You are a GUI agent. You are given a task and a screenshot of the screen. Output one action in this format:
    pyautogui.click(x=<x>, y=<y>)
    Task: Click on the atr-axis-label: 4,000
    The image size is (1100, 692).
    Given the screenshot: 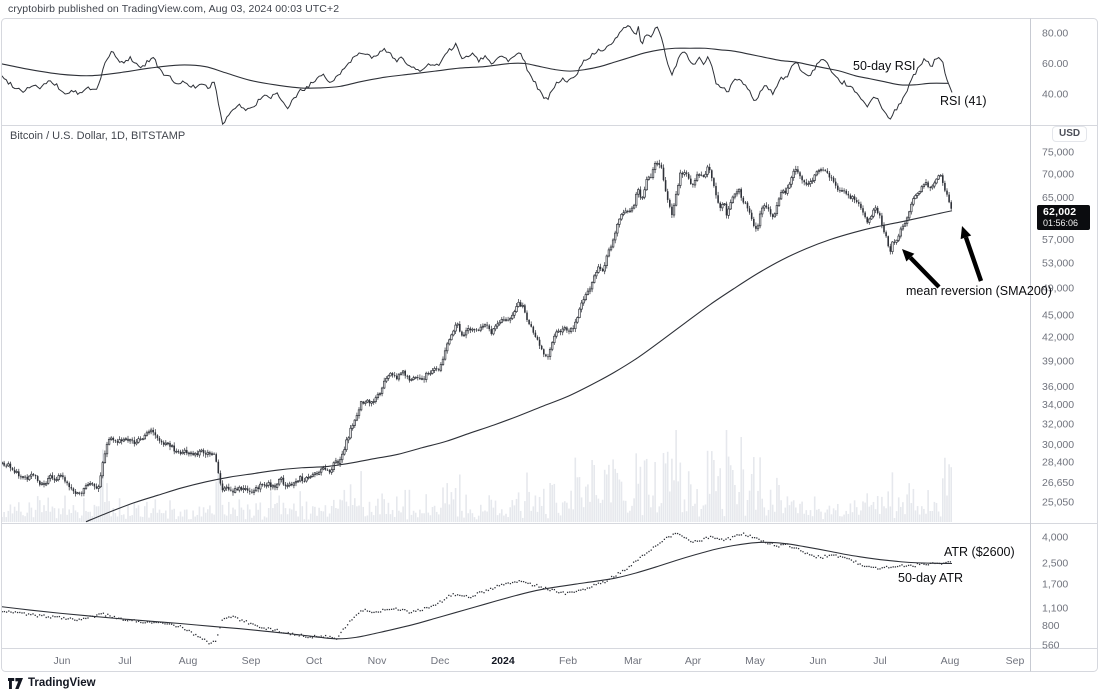 What is the action you would take?
    pyautogui.click(x=1055, y=538)
    